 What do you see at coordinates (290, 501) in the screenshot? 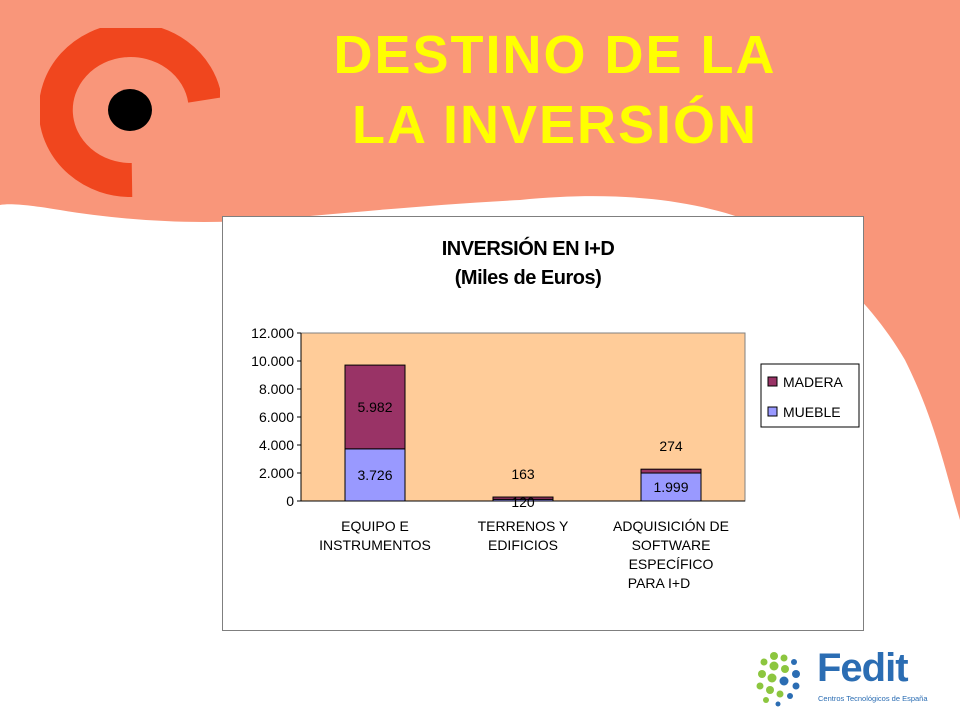
I see `y-tick-label: 0` at bounding box center [290, 501].